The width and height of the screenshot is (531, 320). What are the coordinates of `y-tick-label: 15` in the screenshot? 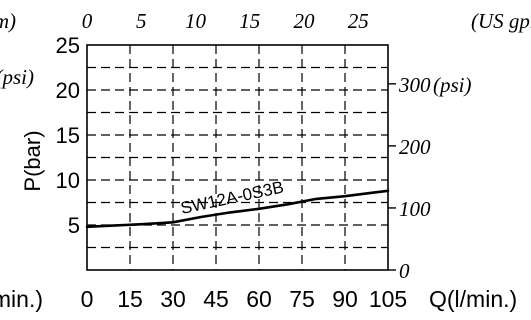 It's located at (68, 135).